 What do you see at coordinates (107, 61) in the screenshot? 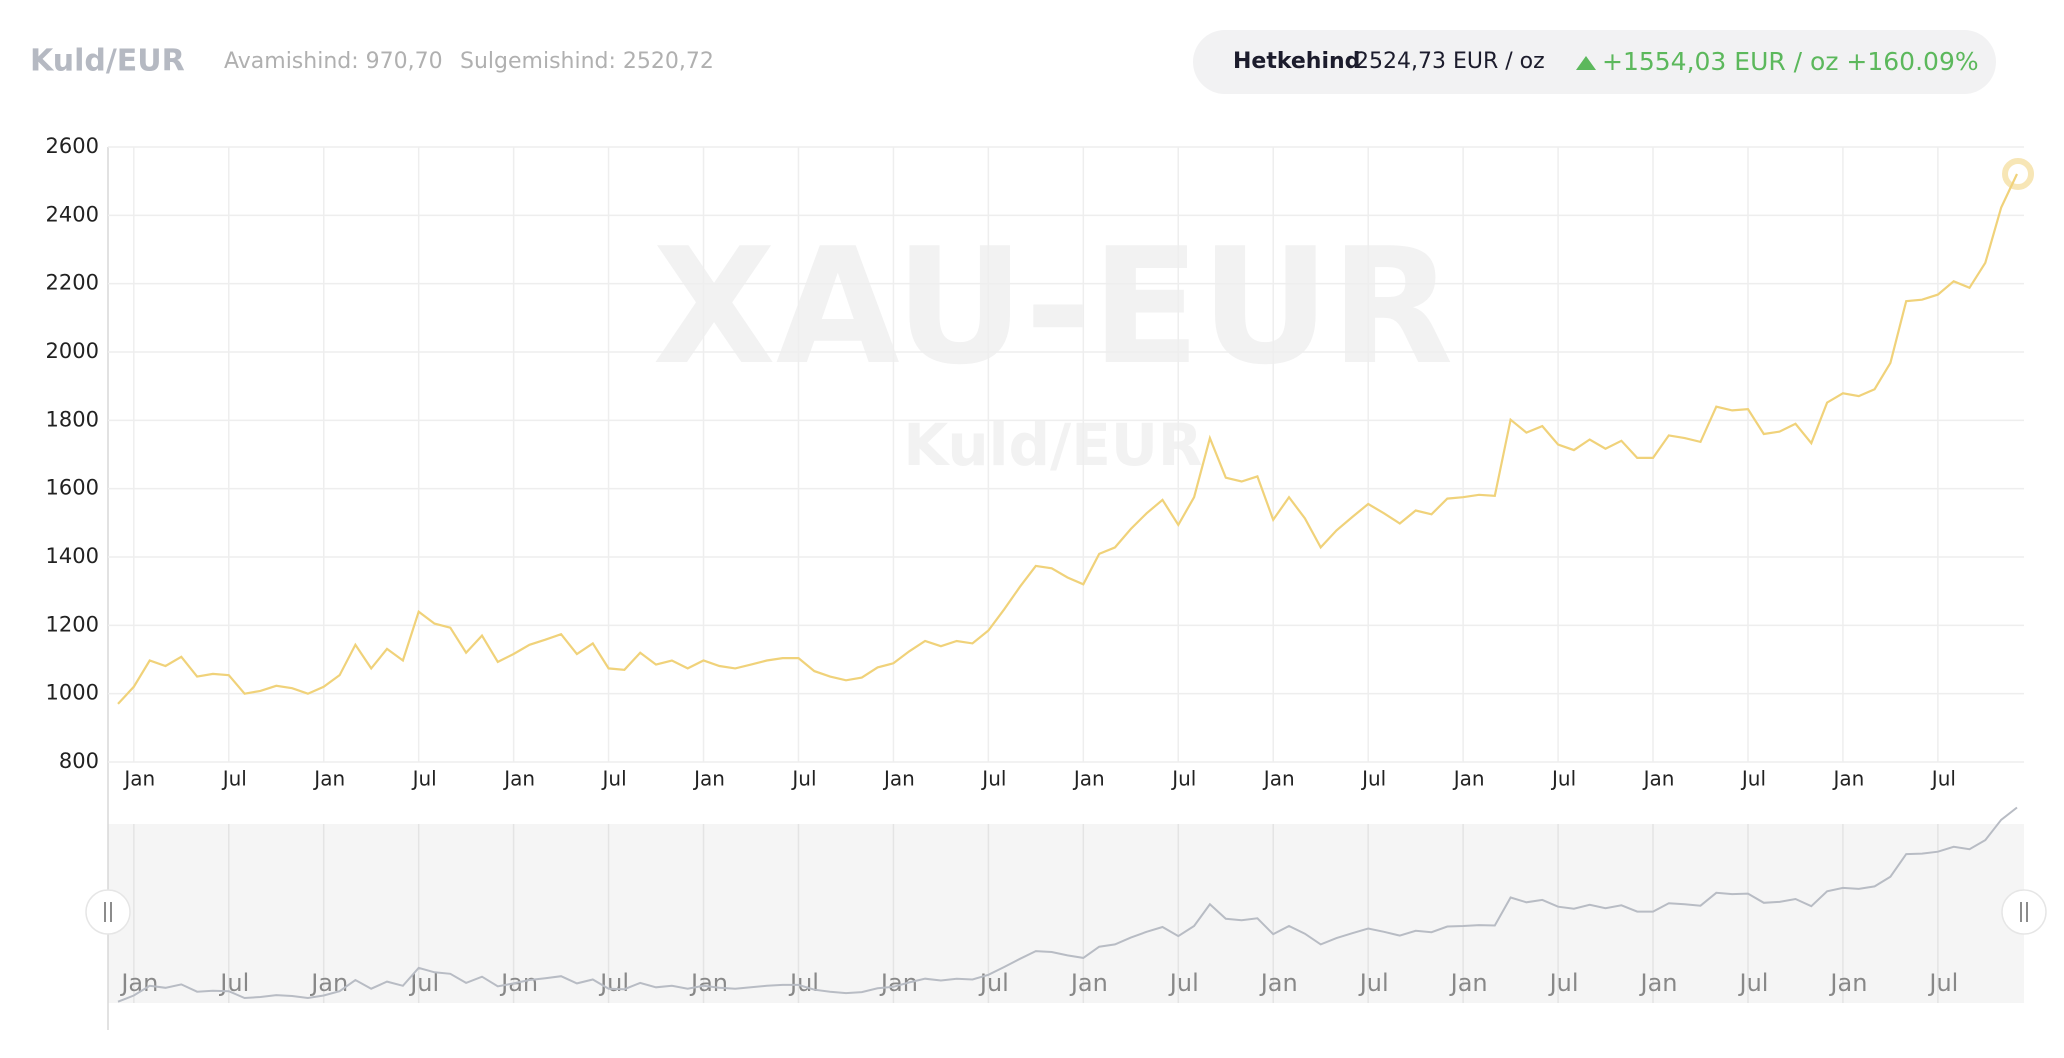
I see `page-title: Kuld/EUR` at bounding box center [107, 61].